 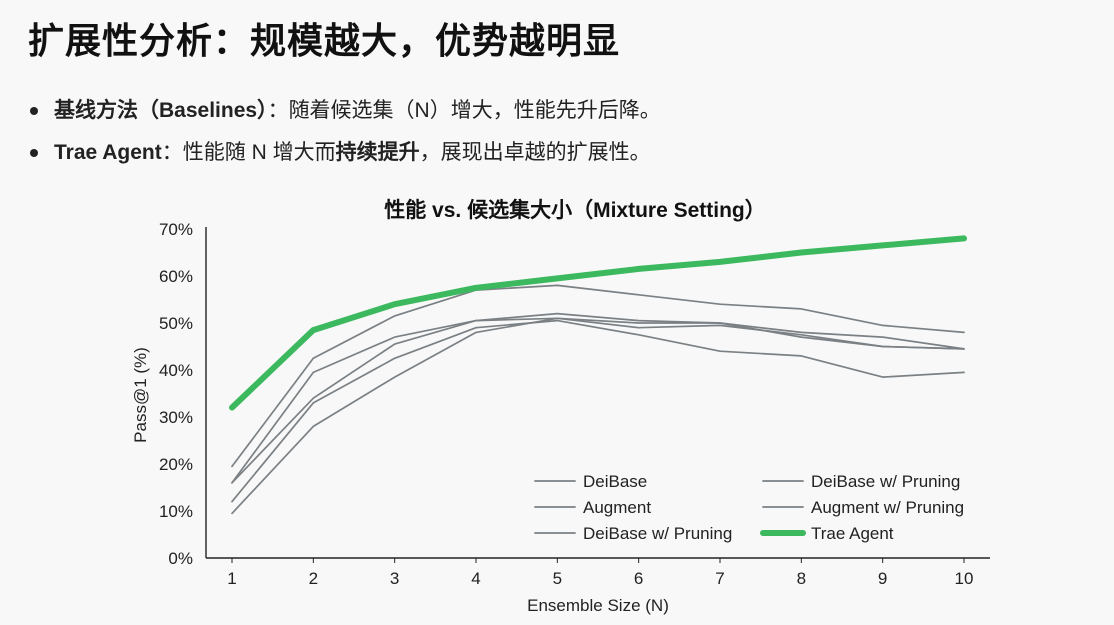 What do you see at coordinates (176, 229) in the screenshot?
I see `y-tick-label: 70%` at bounding box center [176, 229].